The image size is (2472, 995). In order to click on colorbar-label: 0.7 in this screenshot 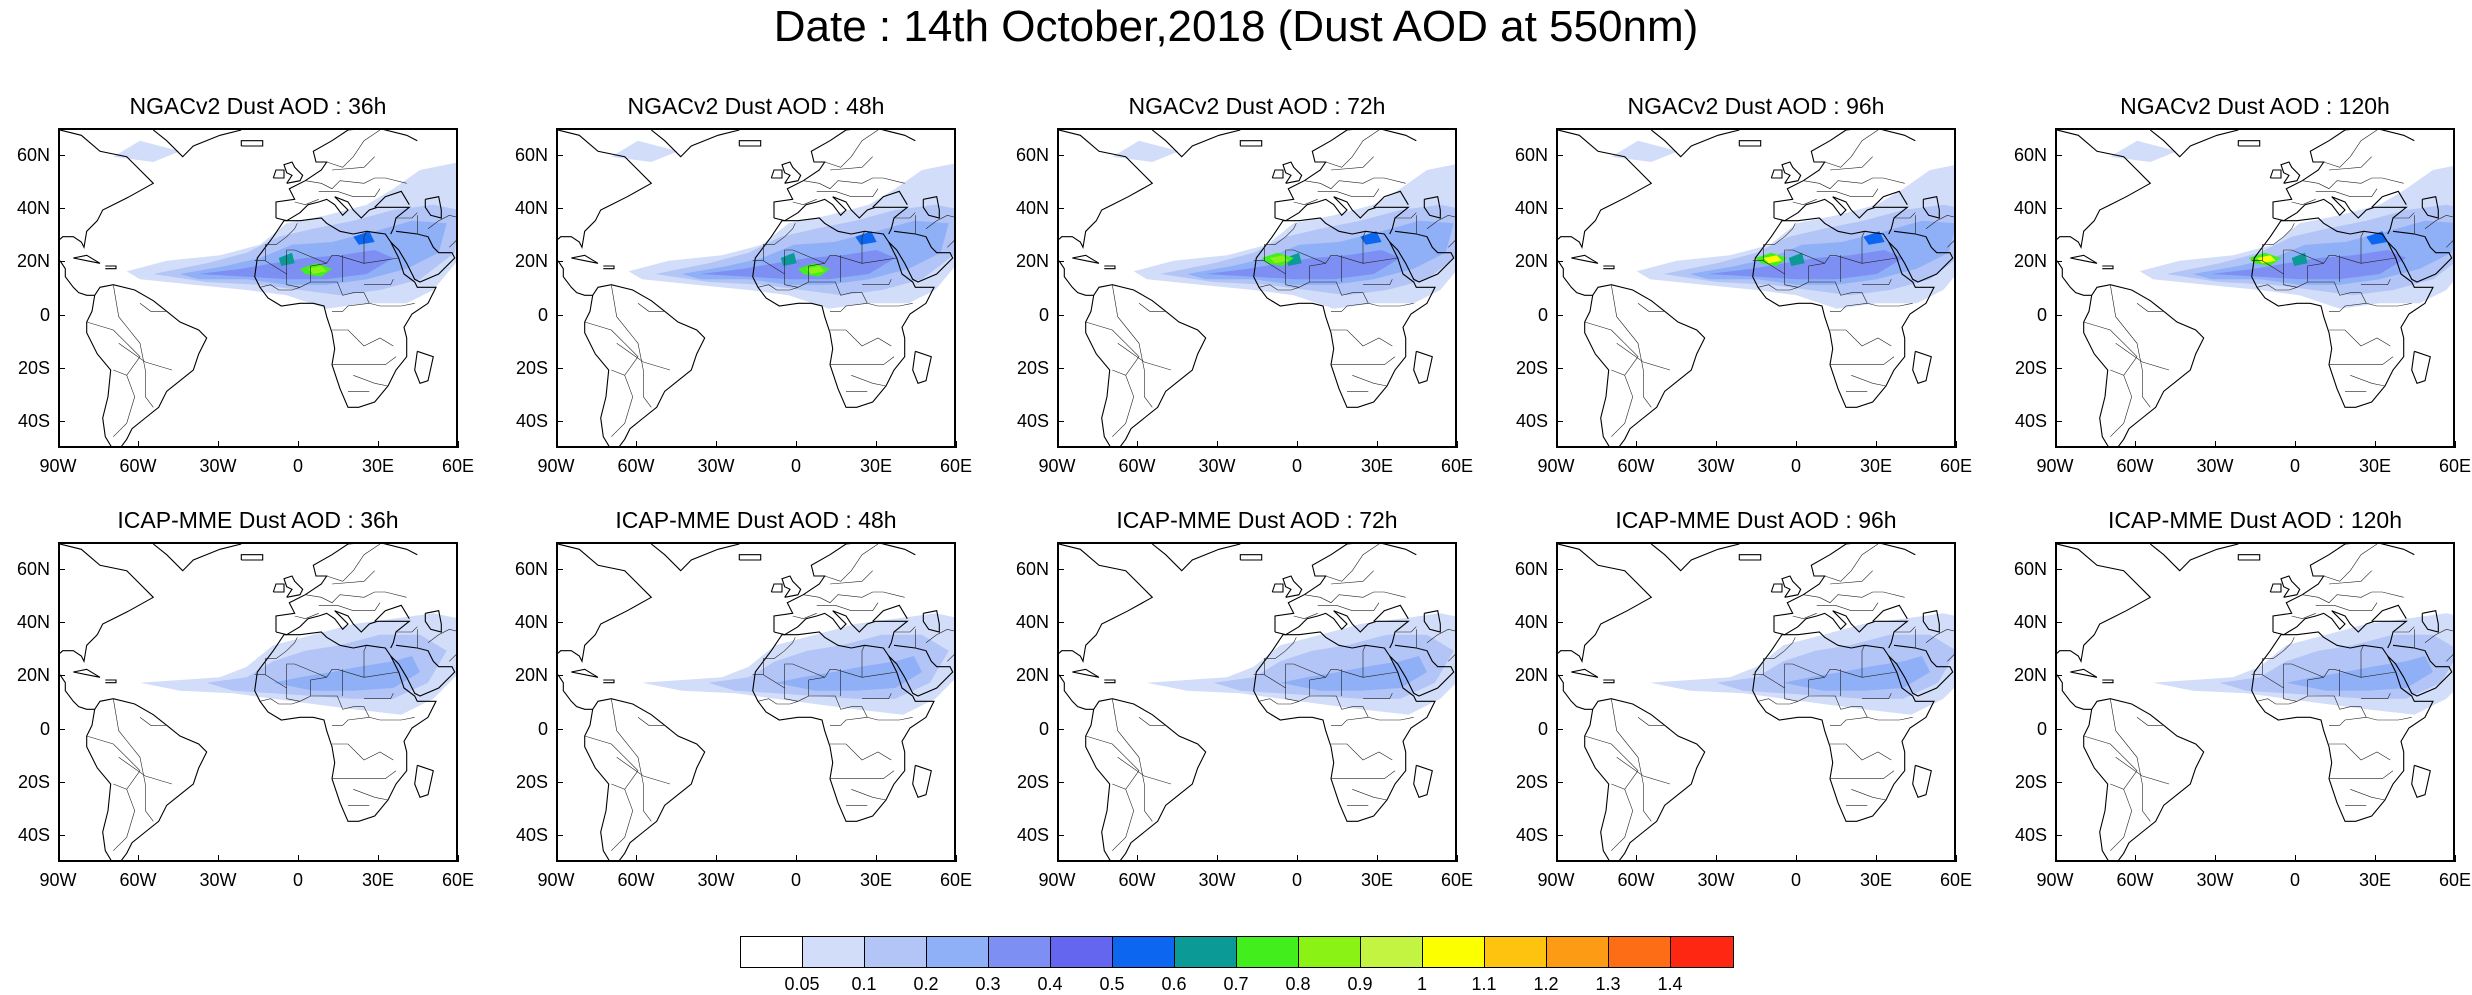, I will do `click(1236, 984)`.